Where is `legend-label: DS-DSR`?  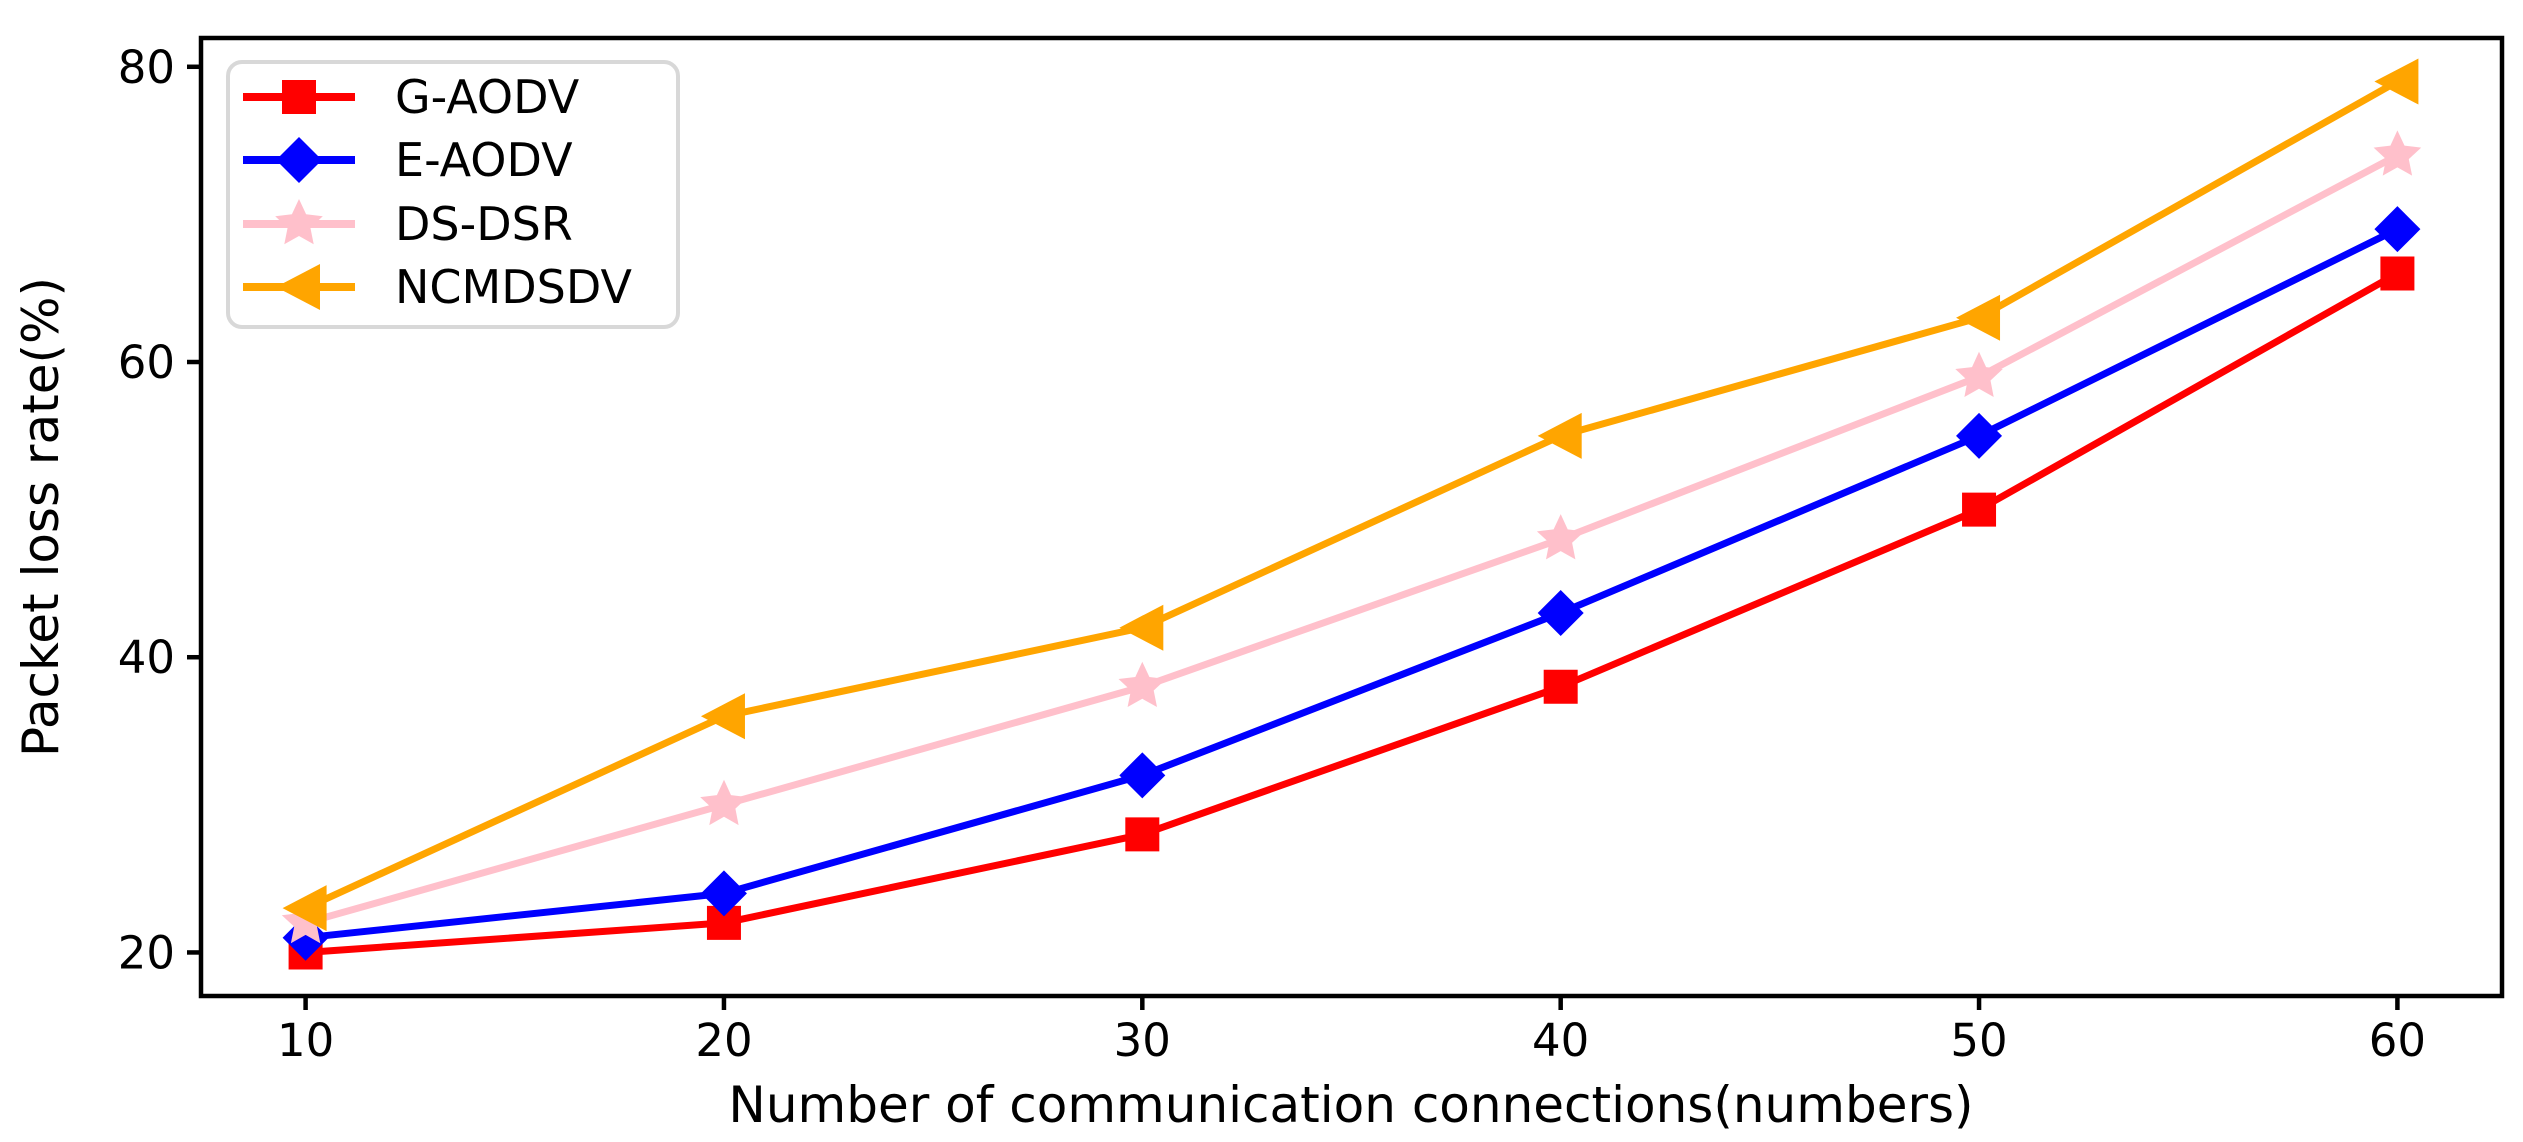
legend-label: DS-DSR is located at coordinates (484, 224).